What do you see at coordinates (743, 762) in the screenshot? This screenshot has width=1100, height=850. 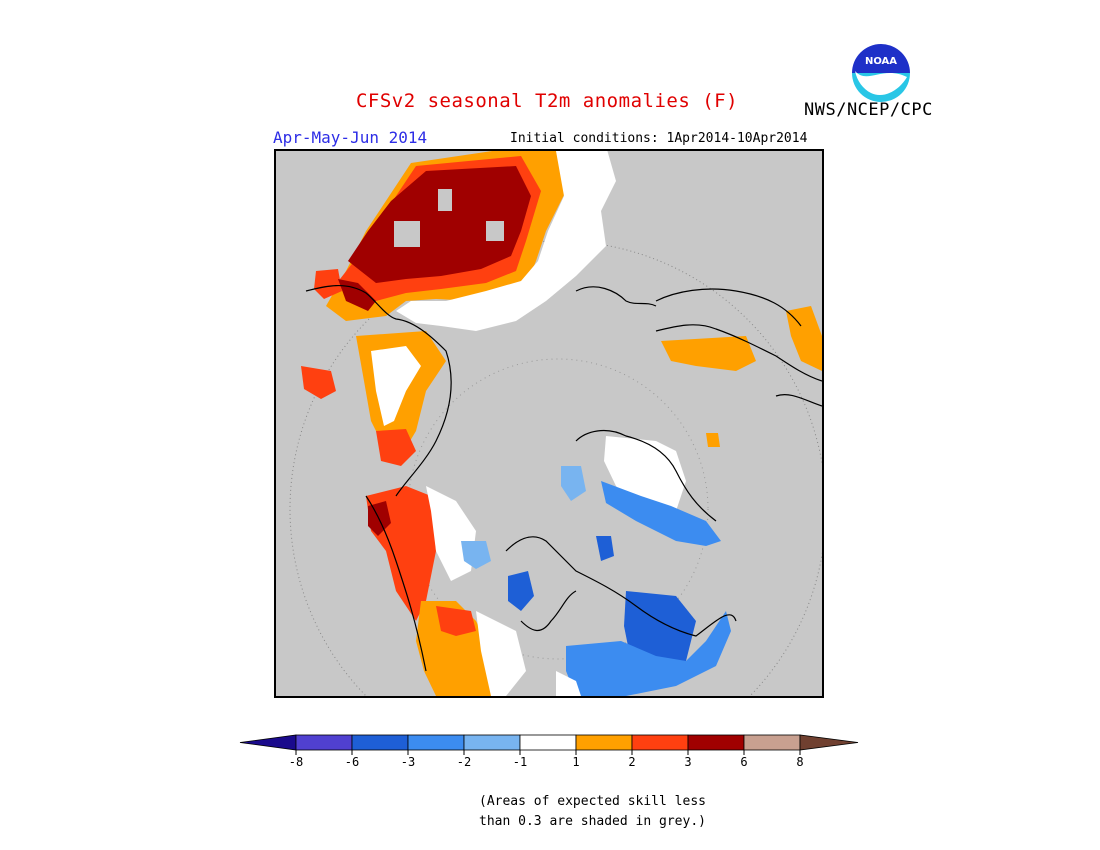 I see `legend-tick-label: 6` at bounding box center [743, 762].